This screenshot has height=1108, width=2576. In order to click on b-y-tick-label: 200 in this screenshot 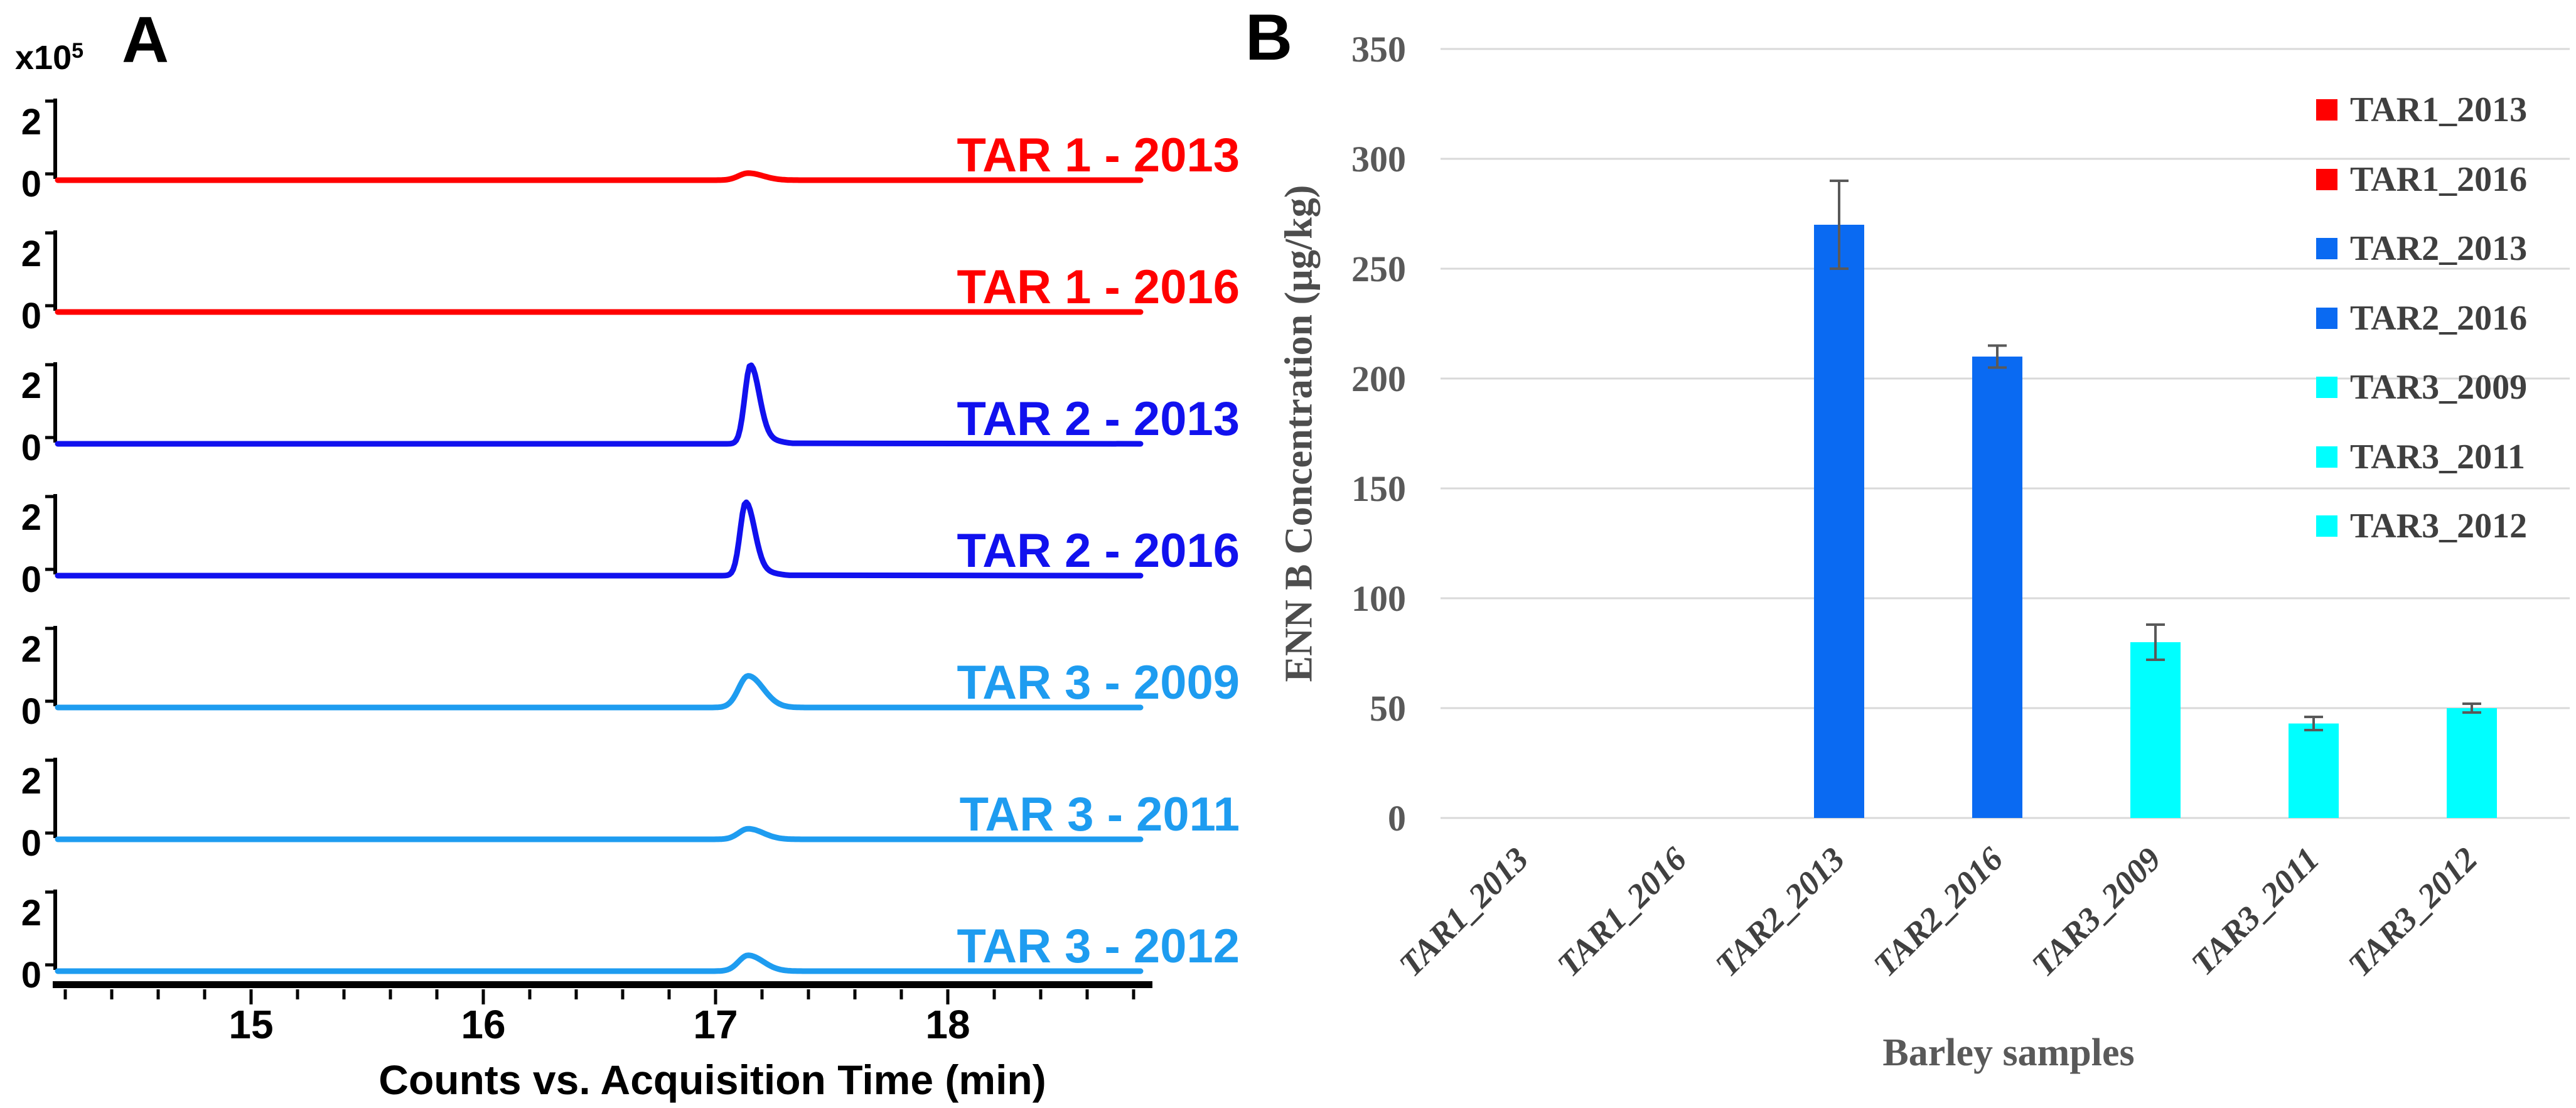, I will do `click(1378, 378)`.